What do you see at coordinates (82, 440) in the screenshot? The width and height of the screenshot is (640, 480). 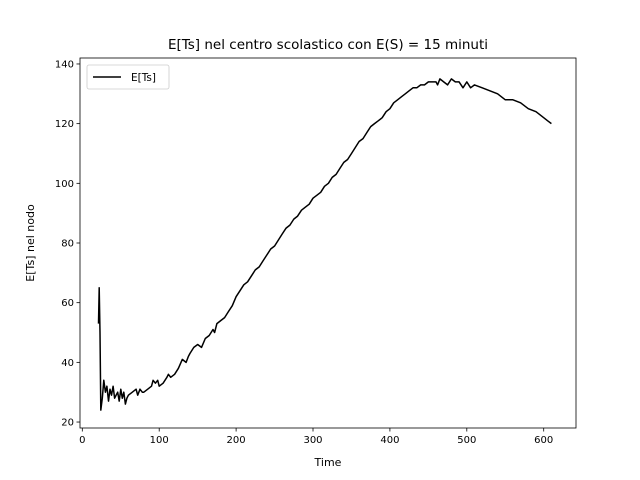 I see `x-tick-label: 0` at bounding box center [82, 440].